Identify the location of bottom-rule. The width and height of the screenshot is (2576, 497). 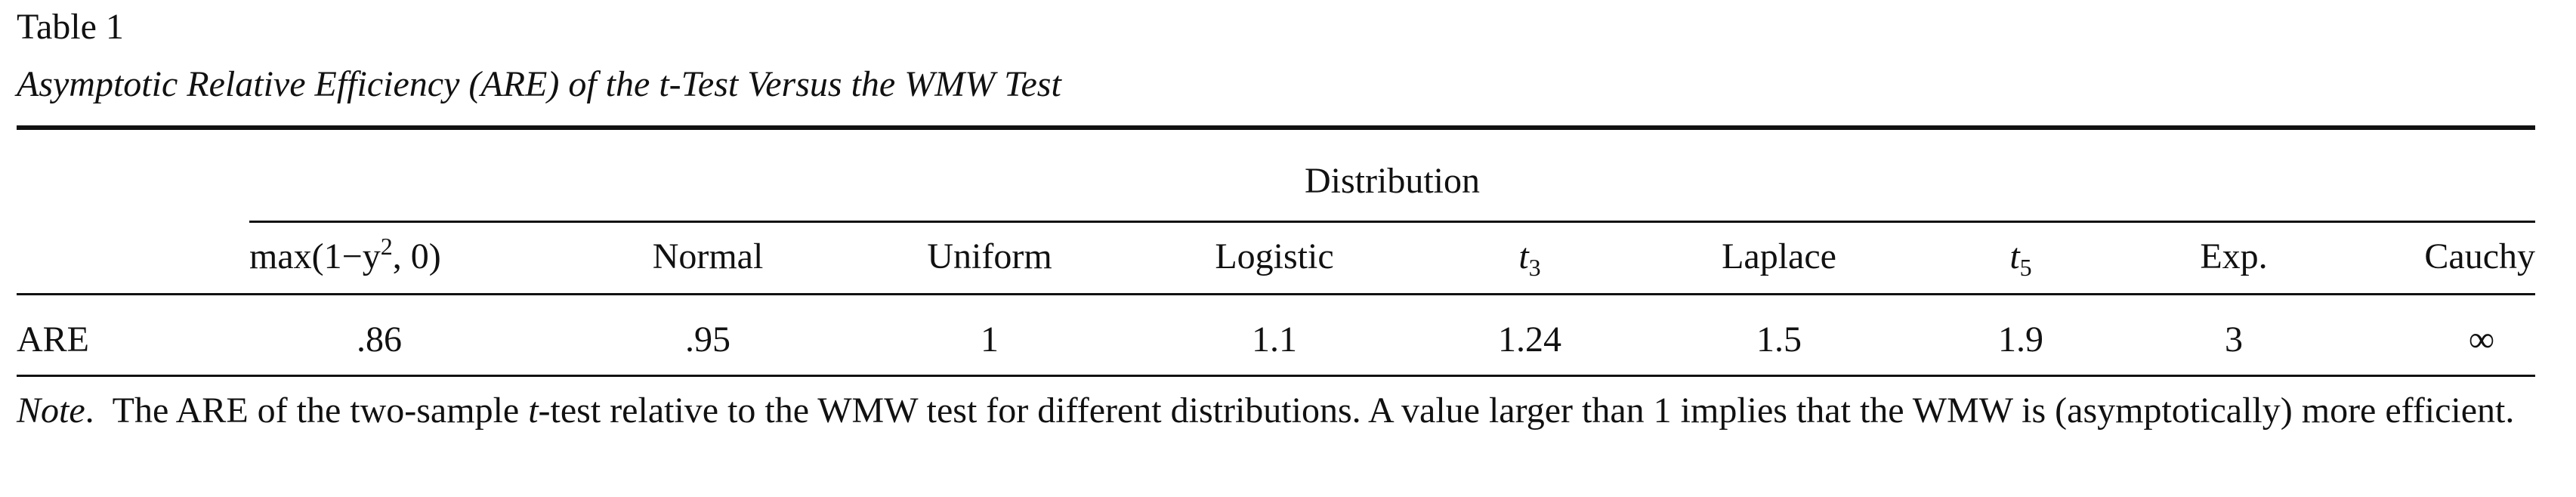
(1276, 376).